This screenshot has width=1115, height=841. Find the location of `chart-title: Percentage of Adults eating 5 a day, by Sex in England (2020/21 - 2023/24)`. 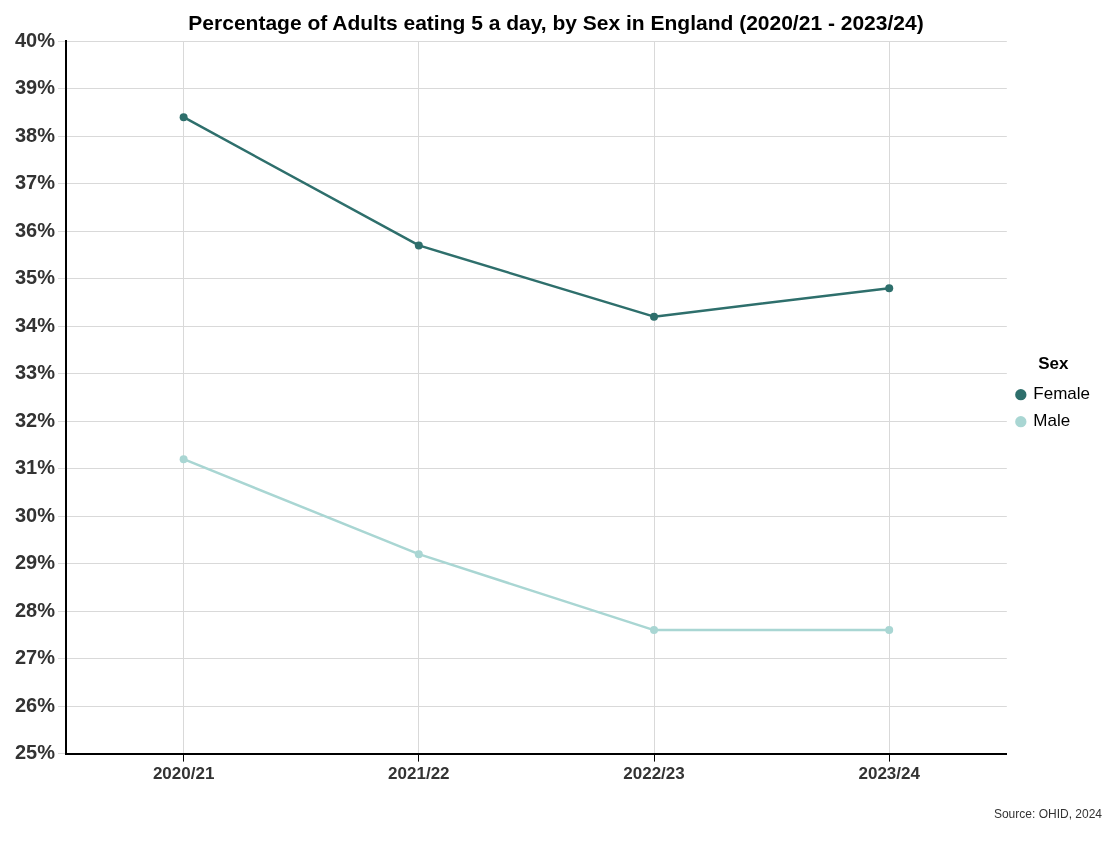

chart-title: Percentage of Adults eating 5 a day, by Sex in England (2020/21 - 2023/24) is located at coordinates (556, 23).